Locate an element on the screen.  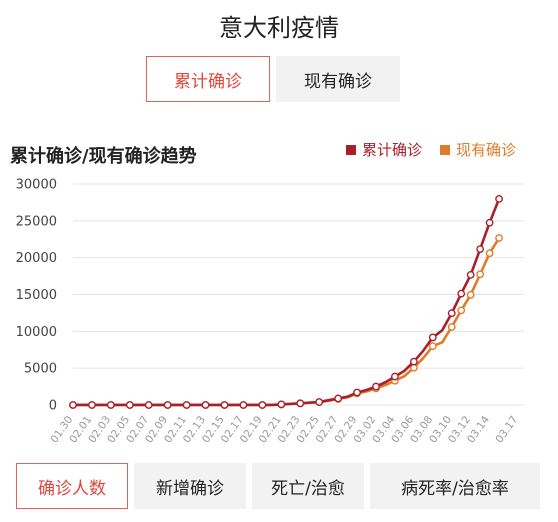
fatality-recovery-rate-button: 病死率/治愈率 is located at coordinates (455, 486).